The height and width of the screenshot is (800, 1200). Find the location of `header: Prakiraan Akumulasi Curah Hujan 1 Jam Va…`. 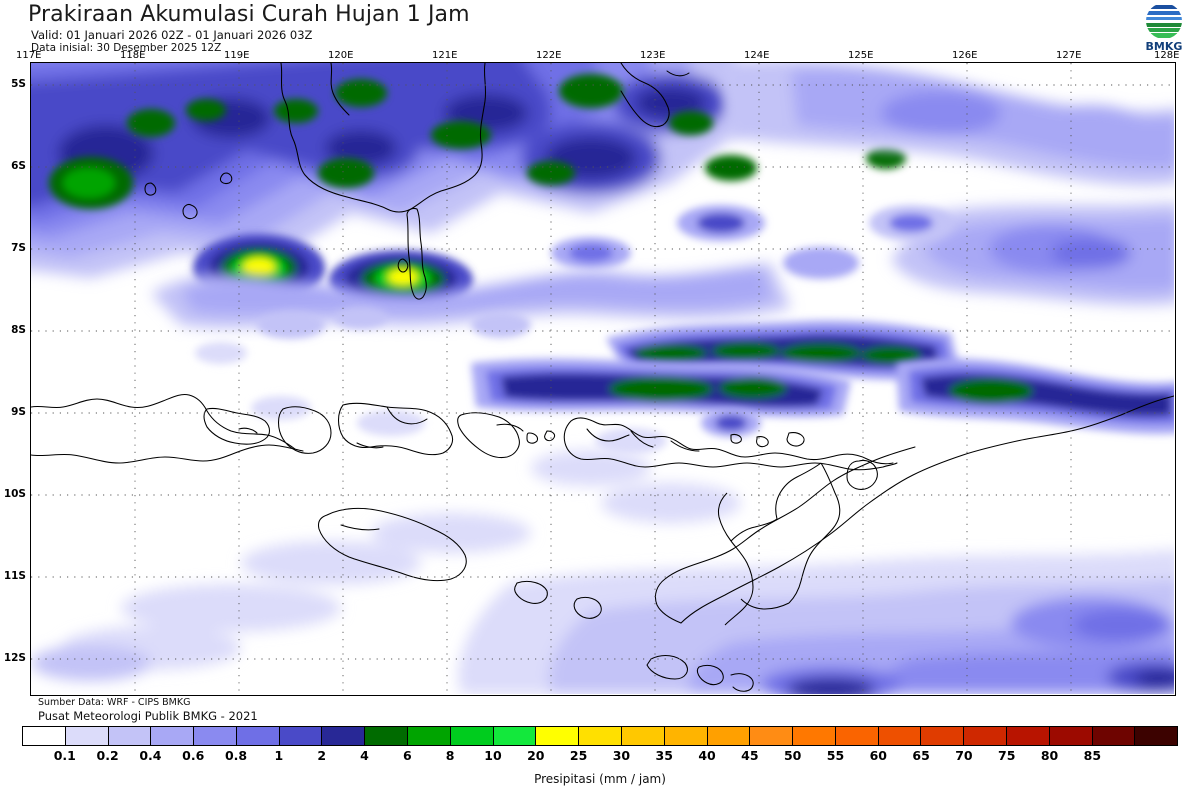

header: Prakiraan Akumulasi Curah Hujan 1 Jam Va… is located at coordinates (600, 29).